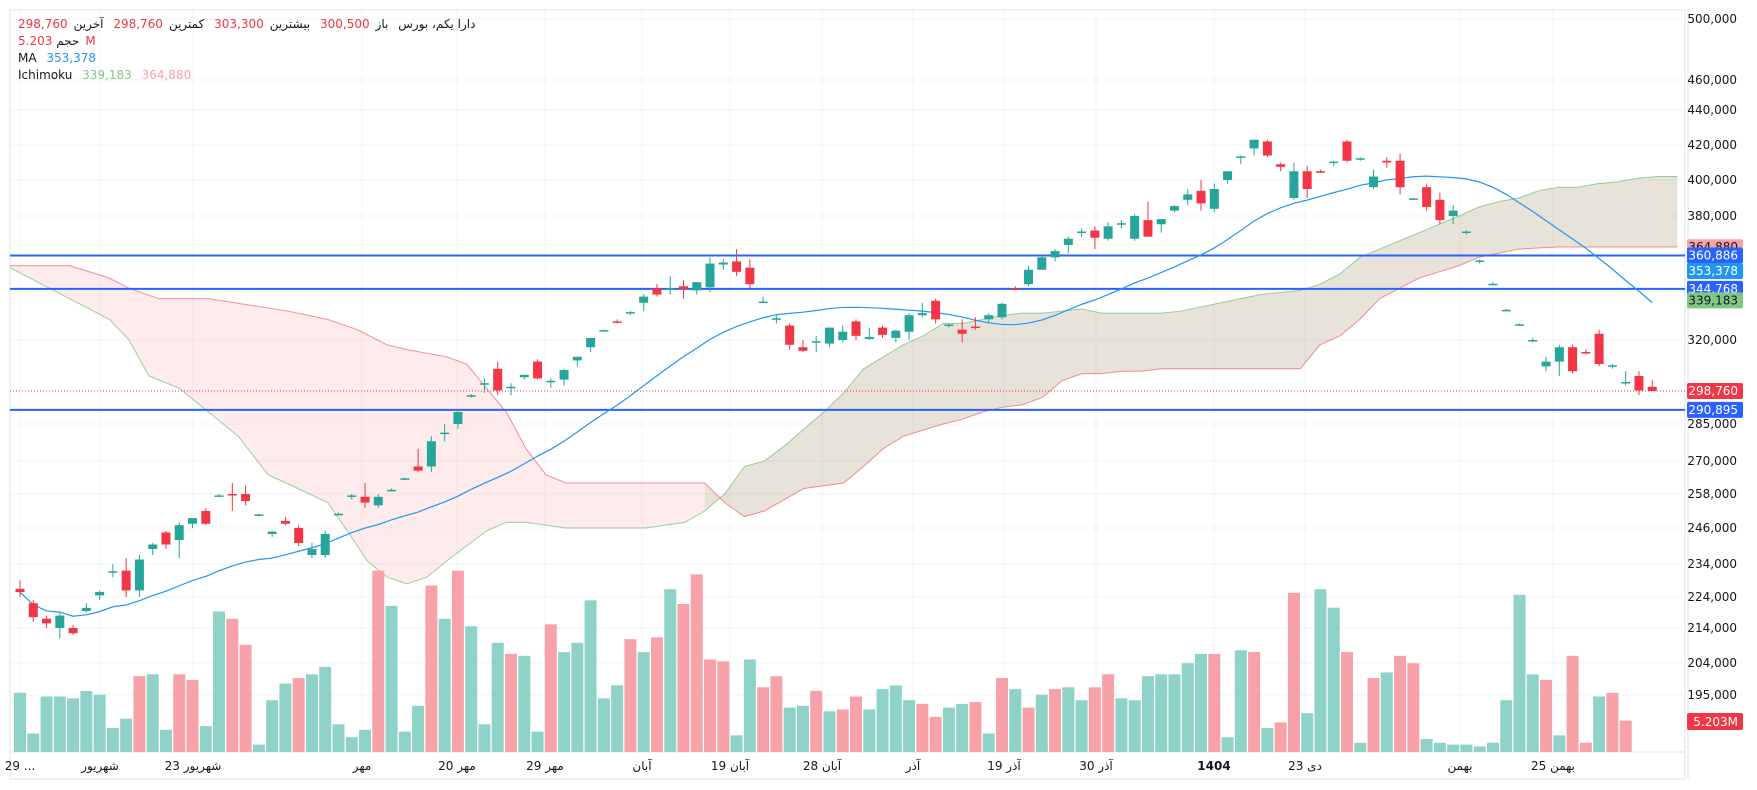 The width and height of the screenshot is (1757, 790). What do you see at coordinates (1305, 766) in the screenshot?
I see `time-tick-label: 23 دی` at bounding box center [1305, 766].